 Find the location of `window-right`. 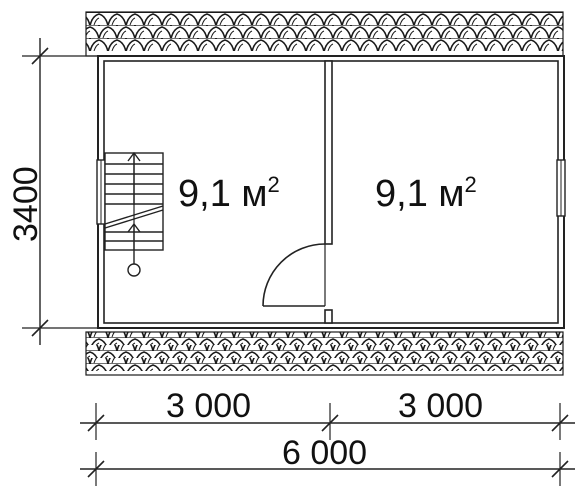

window-right is located at coordinates (561, 188).